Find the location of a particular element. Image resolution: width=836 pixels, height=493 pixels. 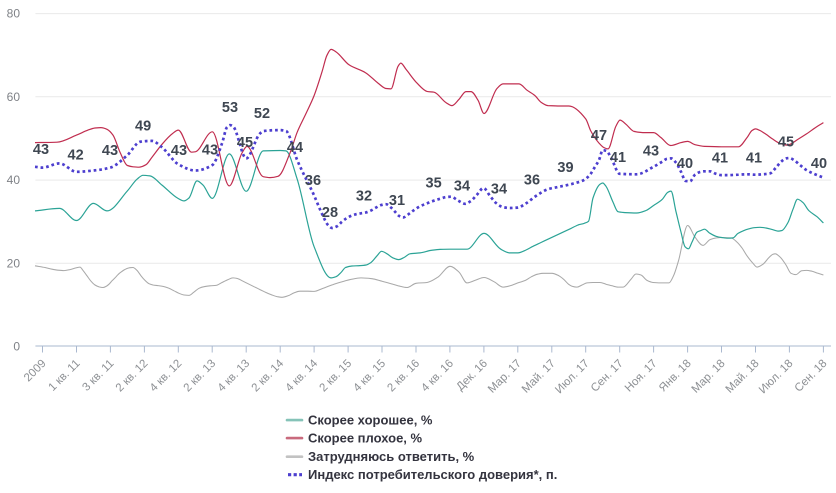

svg-text: 42 is located at coordinates (76, 155).